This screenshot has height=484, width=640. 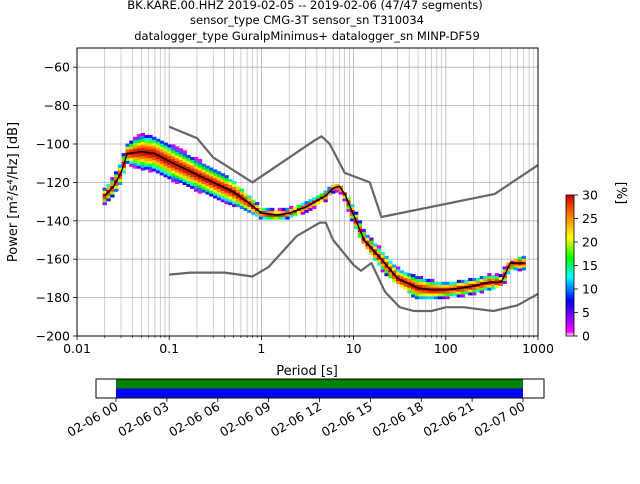 I want to click on colorbar: 0 5 10 15 20 25 30 [%], so click(x=596, y=263).